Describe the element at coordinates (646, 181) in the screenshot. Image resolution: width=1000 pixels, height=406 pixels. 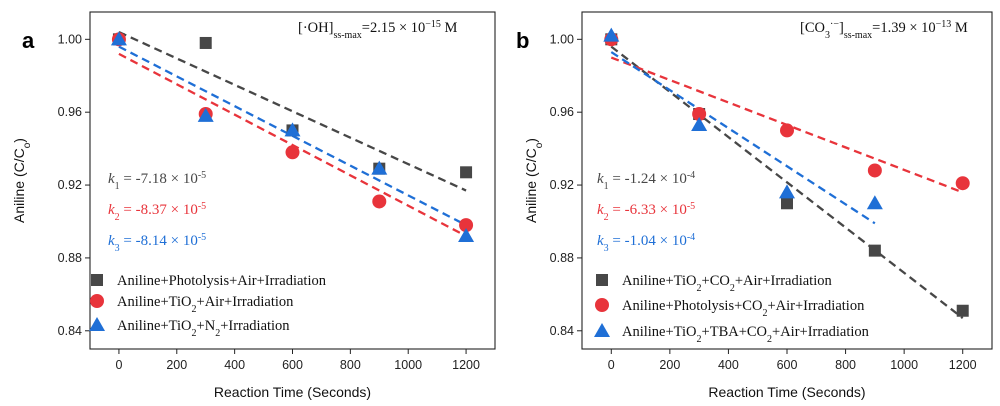
I see `rate-constant-label: k1 = -1.24 × 10-4` at that location.